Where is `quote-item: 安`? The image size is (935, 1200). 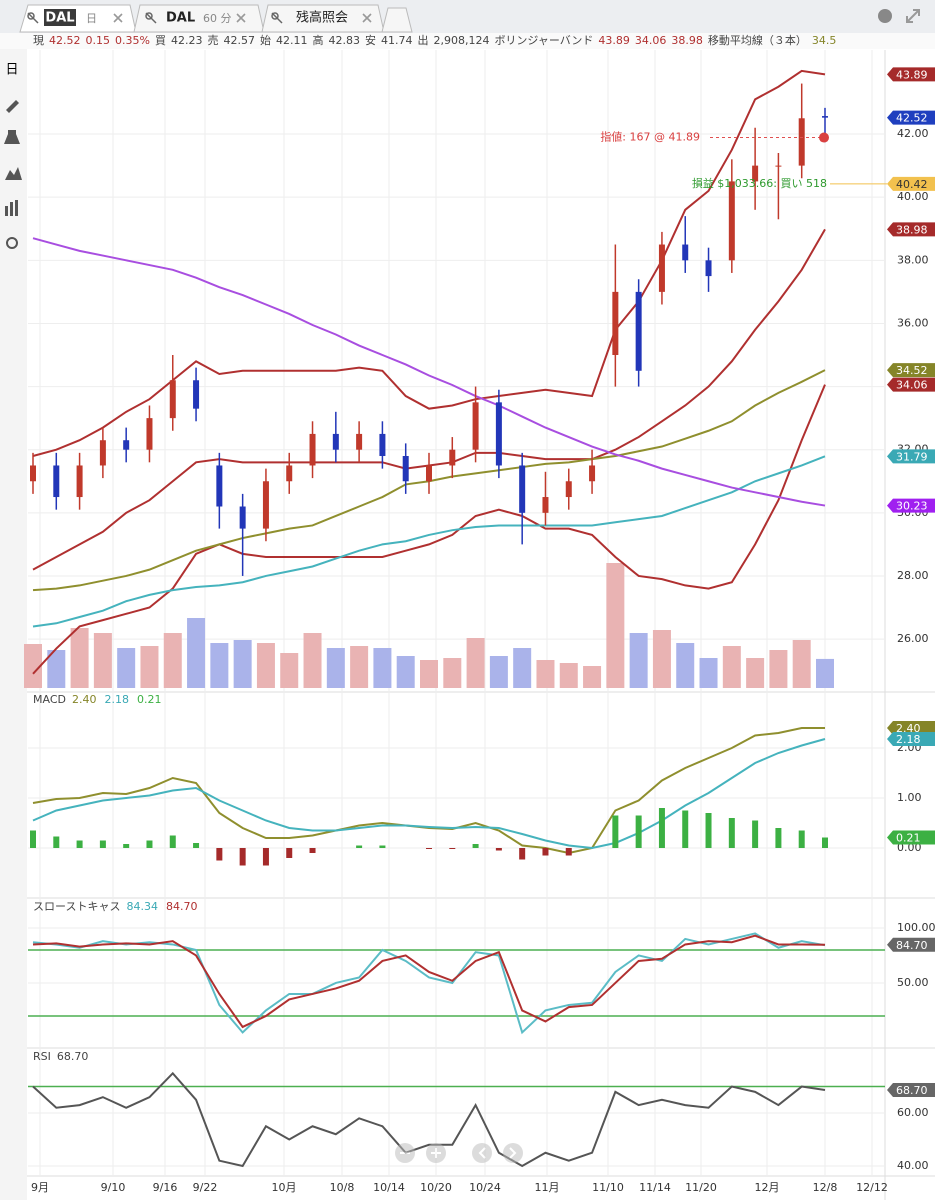
quote-item: 安 is located at coordinates (370, 40).